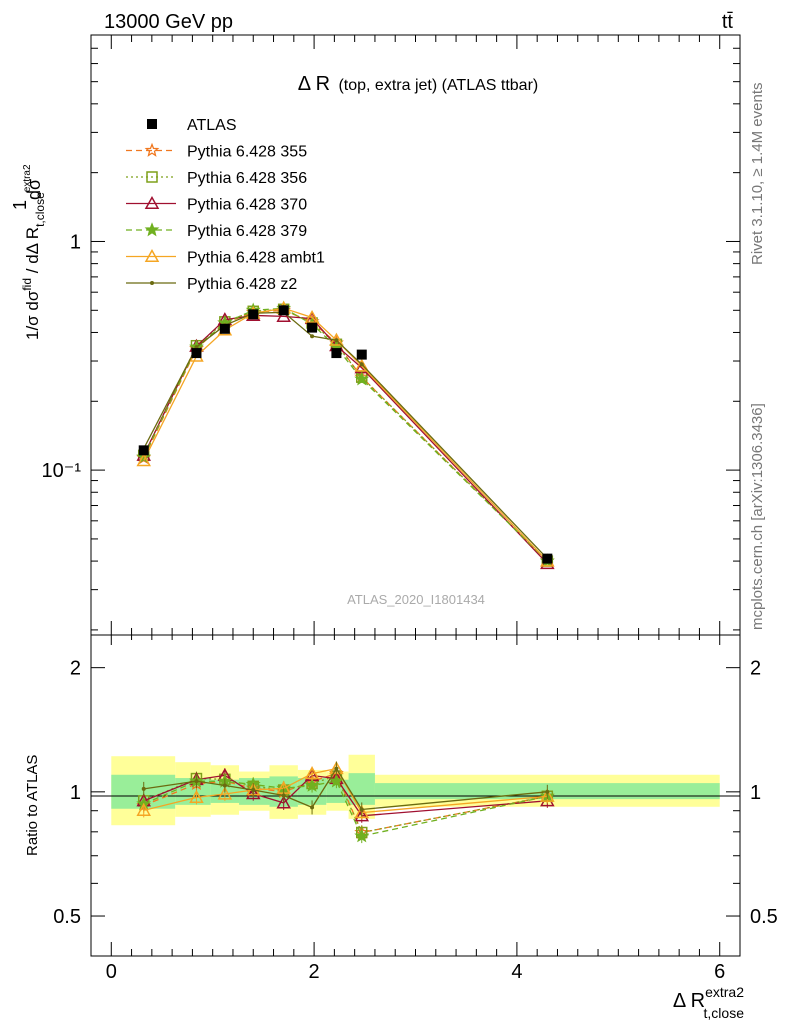 This screenshot has height=1024, width=786. What do you see at coordinates (516, 972) in the screenshot?
I see `x-tick-label: 4` at bounding box center [516, 972].